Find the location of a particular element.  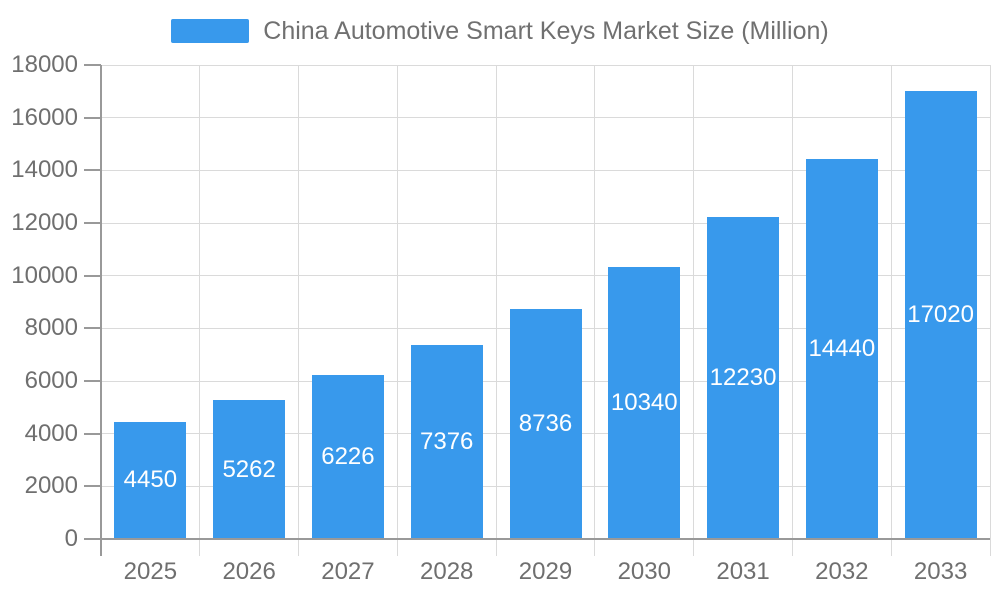

x-axis-line is located at coordinates (537, 539).